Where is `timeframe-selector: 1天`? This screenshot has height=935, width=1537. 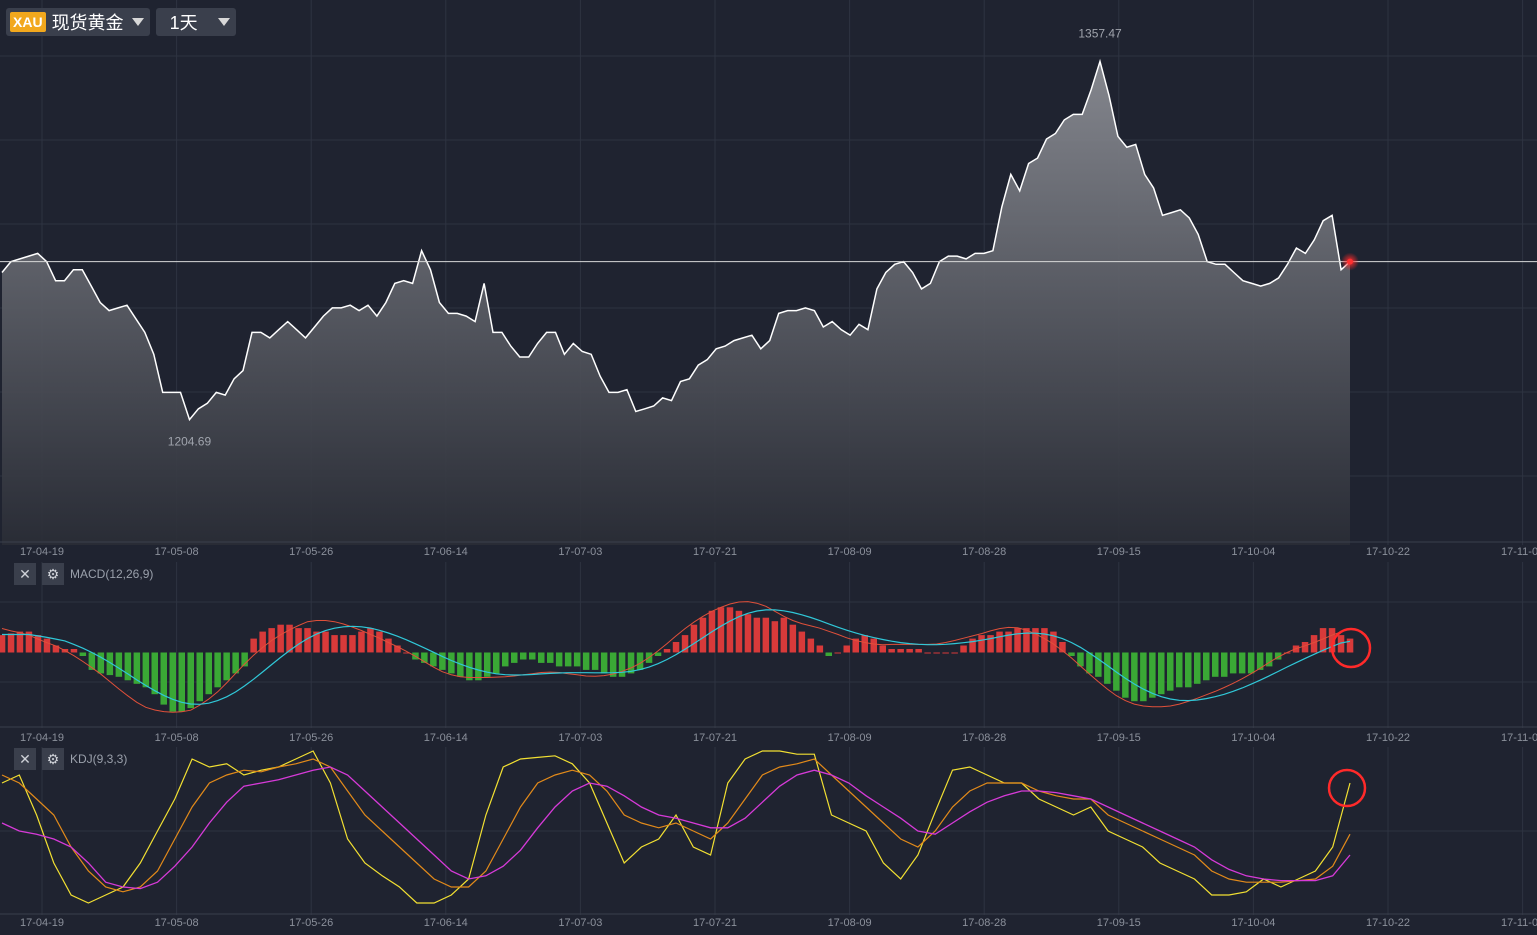 timeframe-selector: 1天 is located at coordinates (195, 22).